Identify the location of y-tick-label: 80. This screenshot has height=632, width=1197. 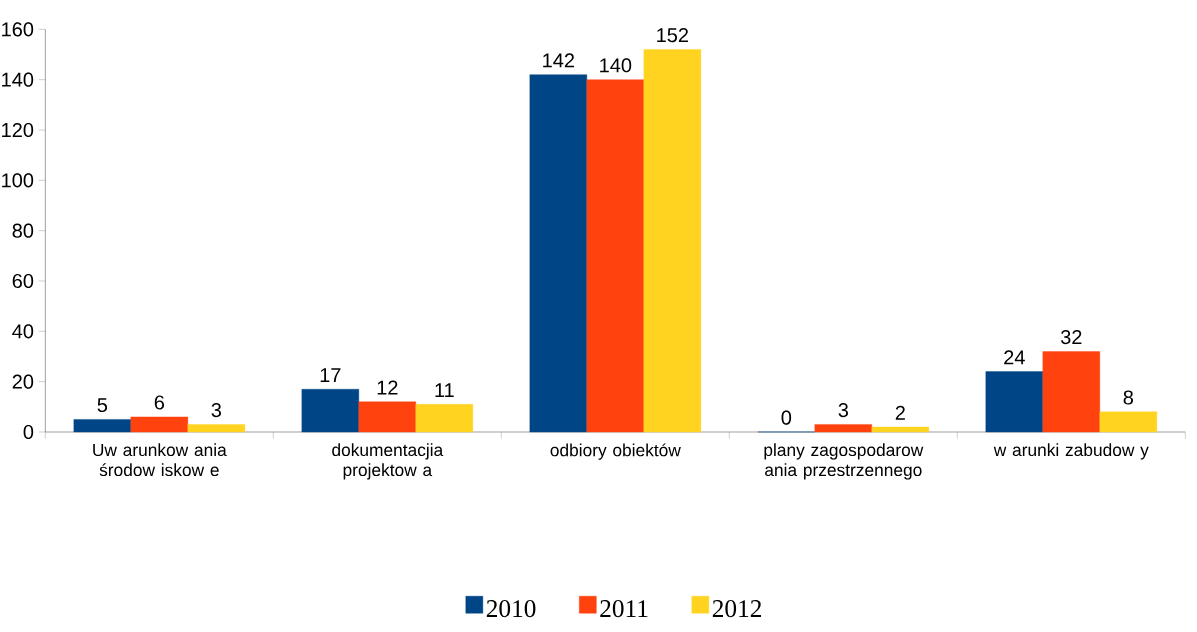
(23, 230).